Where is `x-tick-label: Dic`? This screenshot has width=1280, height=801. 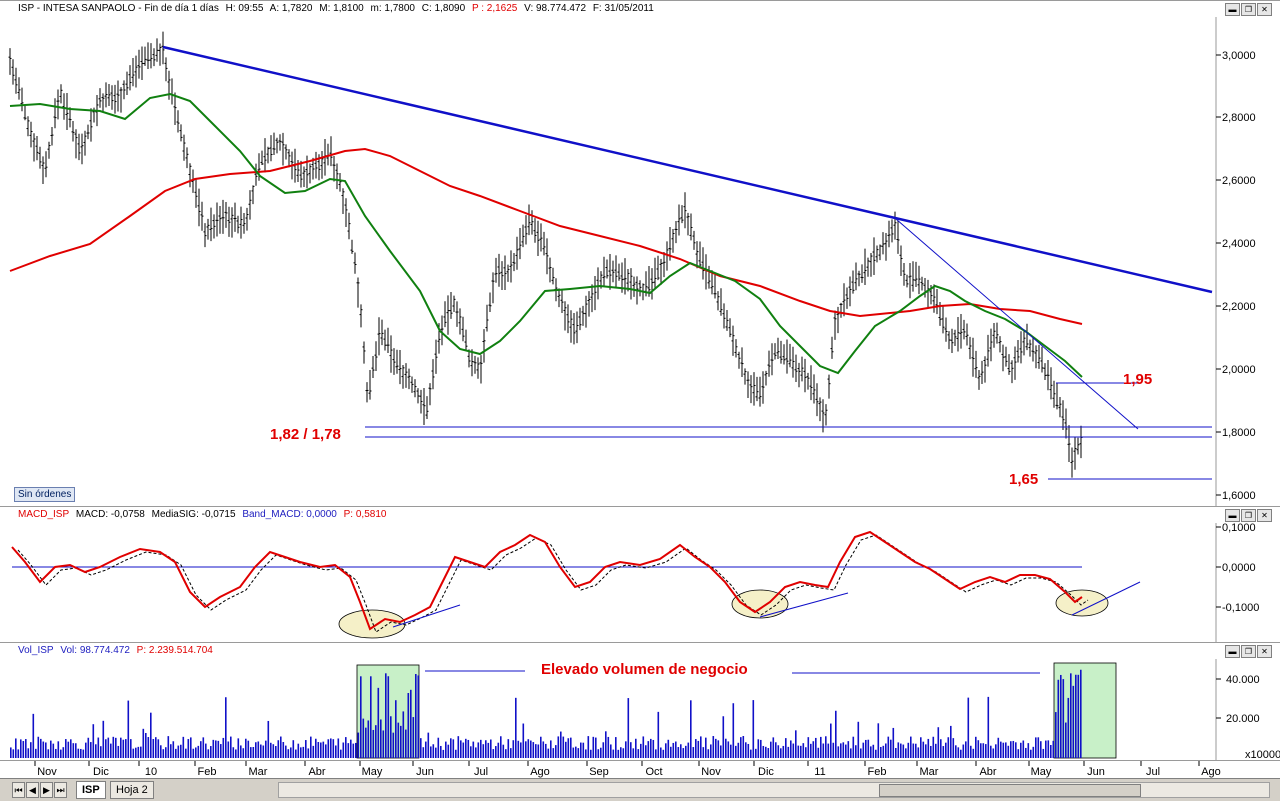 x-tick-label: Dic is located at coordinates (766, 772).